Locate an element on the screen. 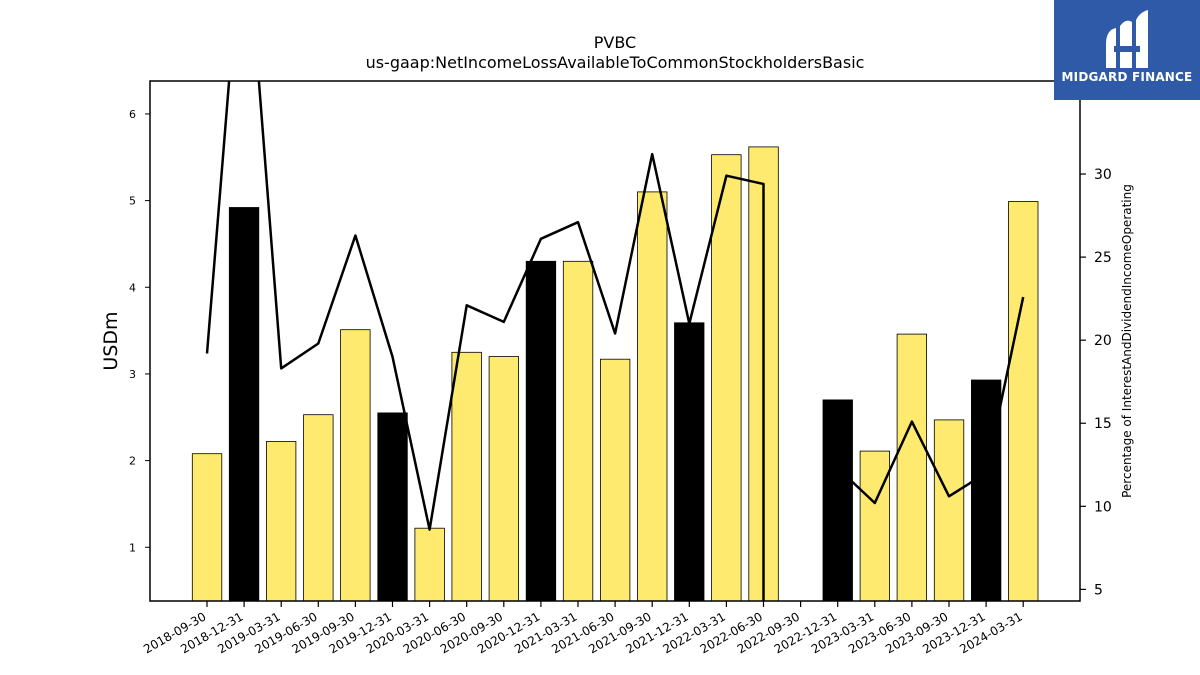 Image resolution: width=1200 pixels, height=675 pixels. y2-tick-label: 25 is located at coordinates (1103, 258).